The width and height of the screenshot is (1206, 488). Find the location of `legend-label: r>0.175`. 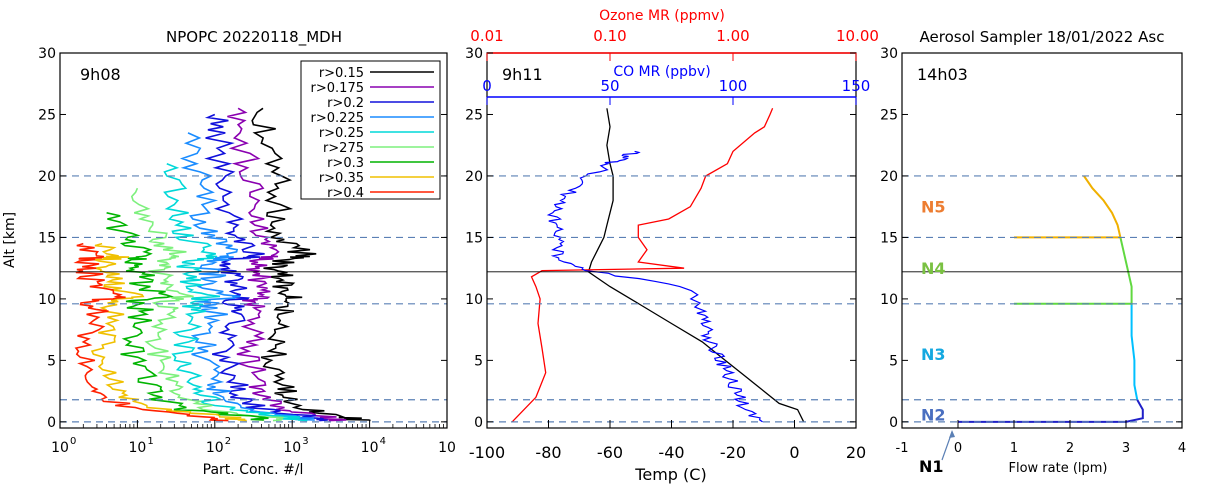

legend-label: r>0.175 is located at coordinates (337, 88).